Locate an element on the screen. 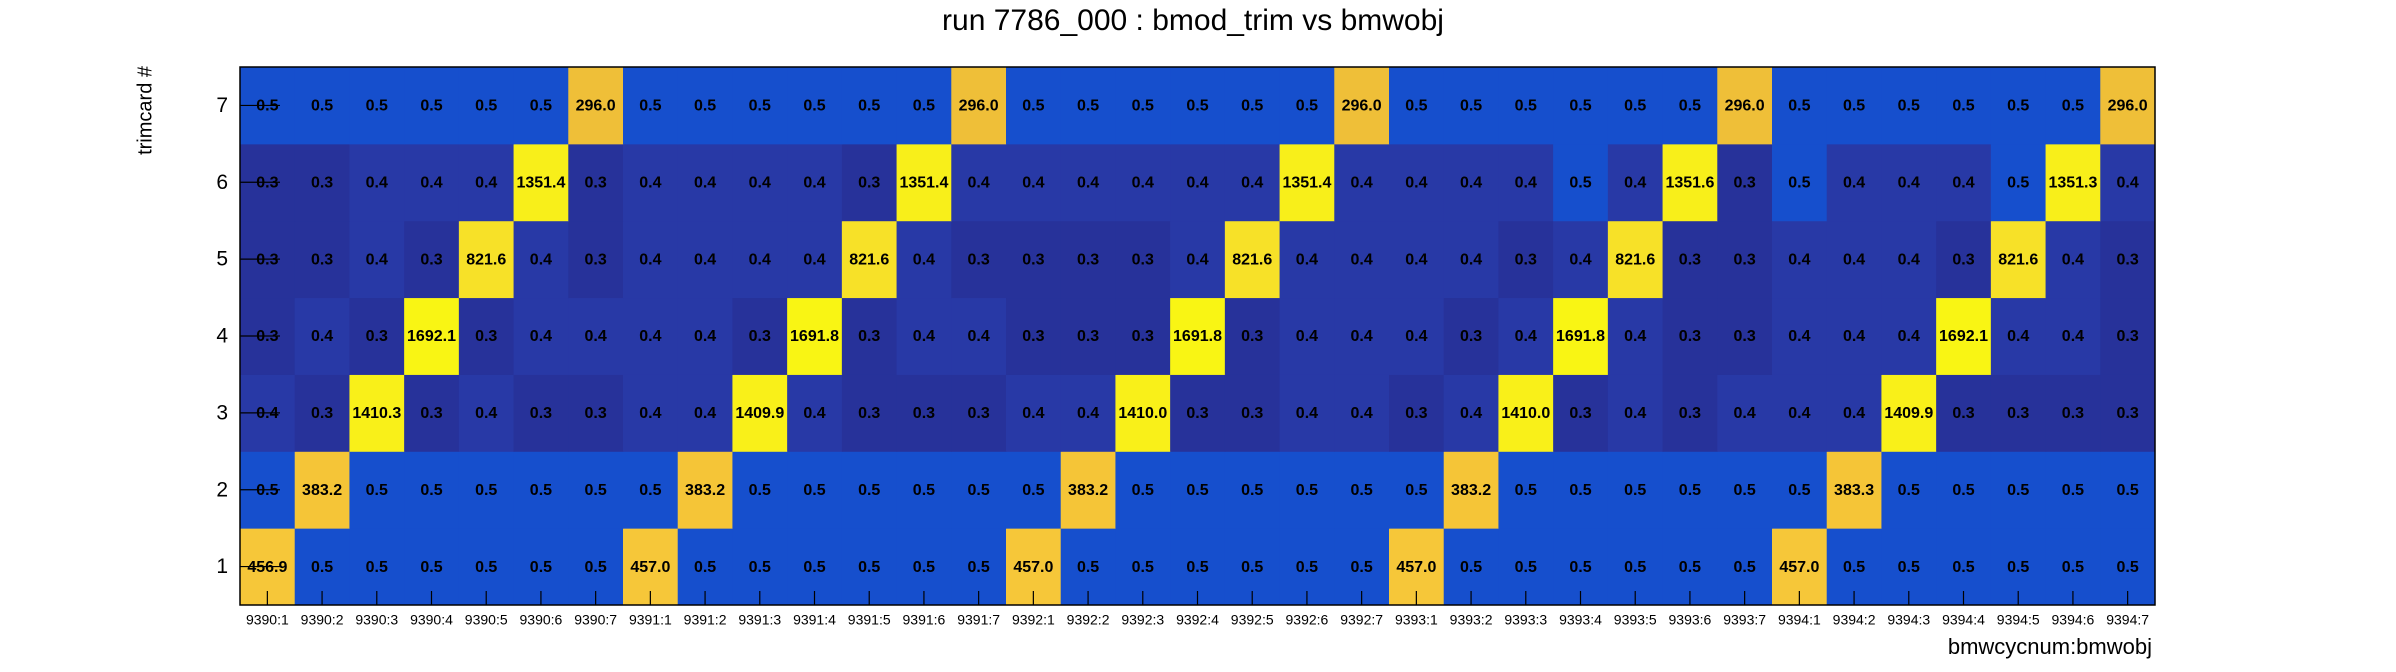 The height and width of the screenshot is (672, 2396). cell-label: 1351.6 is located at coordinates (1689, 183).